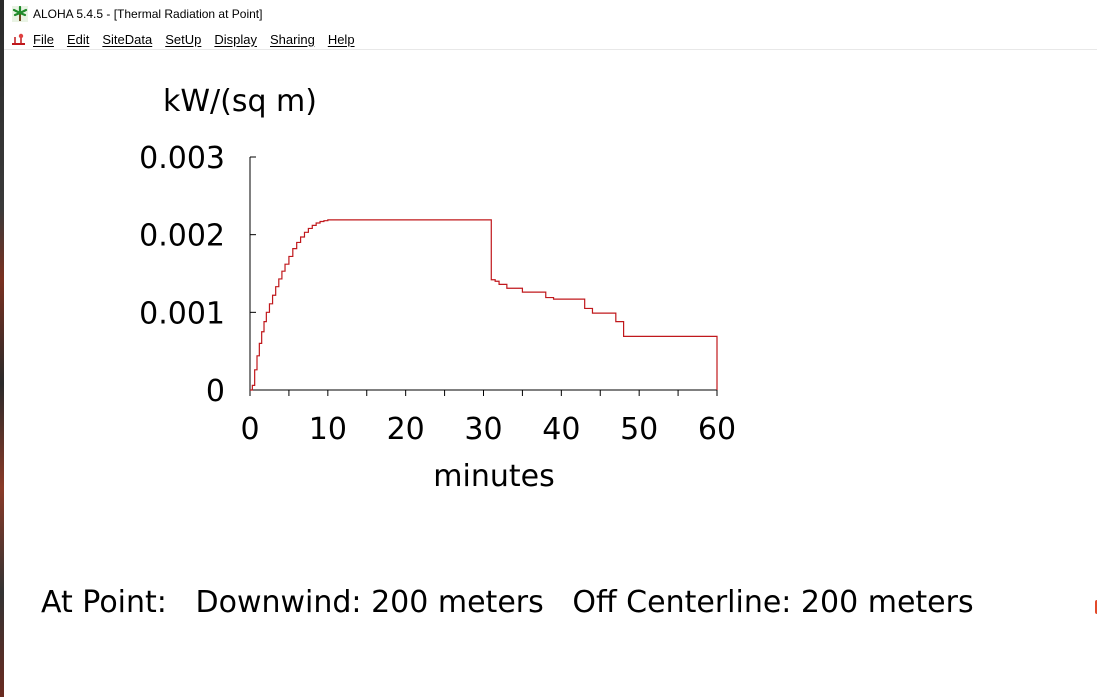 The height and width of the screenshot is (697, 1097). What do you see at coordinates (183, 39) in the screenshot?
I see `menu-setup: SetUp` at bounding box center [183, 39].